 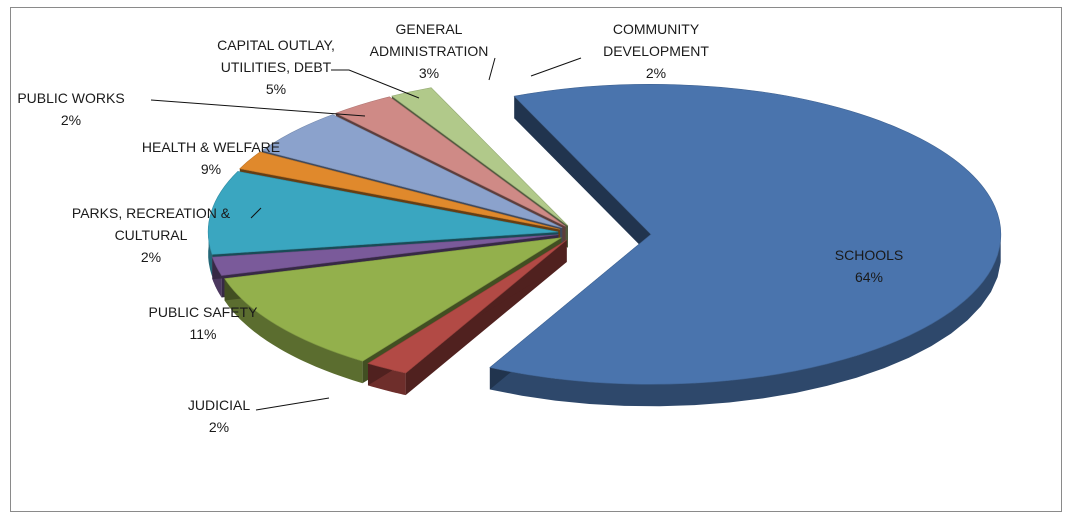 What do you see at coordinates (219, 416) in the screenshot?
I see `slice-label-judicial: JUDICIAL 2%` at bounding box center [219, 416].